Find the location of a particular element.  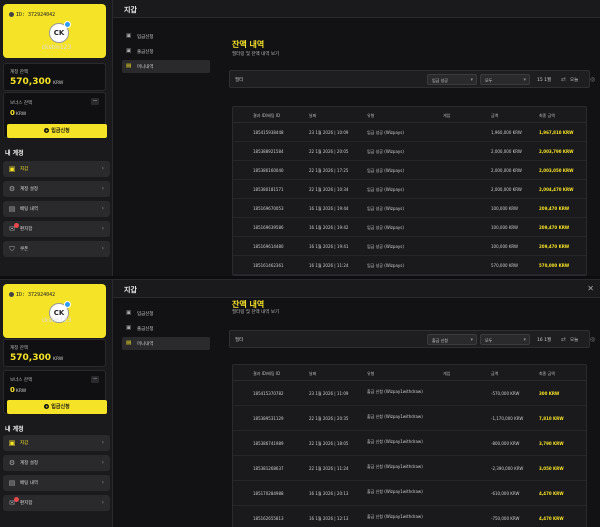

account-balance-value: 570,300 KRW is located at coordinates (36, 358).